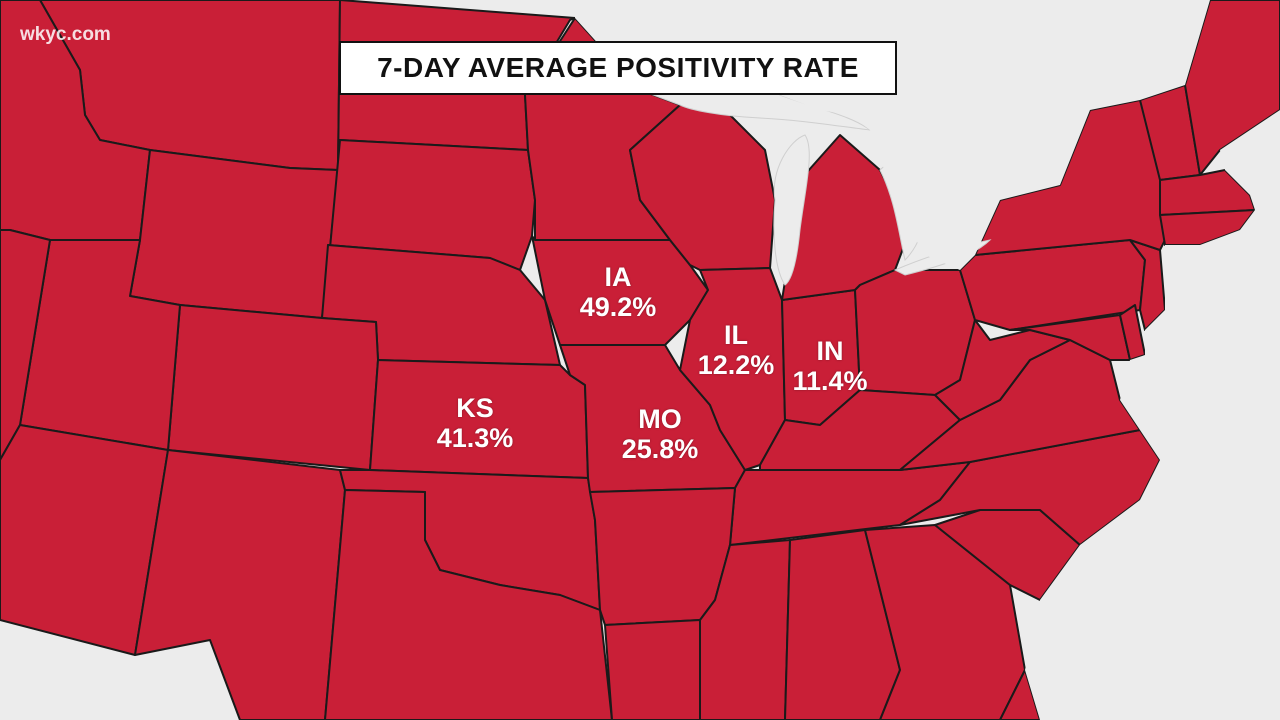 Image resolution: width=1280 pixels, height=720 pixels. What do you see at coordinates (25, 345) in the screenshot?
I see `state-nevada` at bounding box center [25, 345].